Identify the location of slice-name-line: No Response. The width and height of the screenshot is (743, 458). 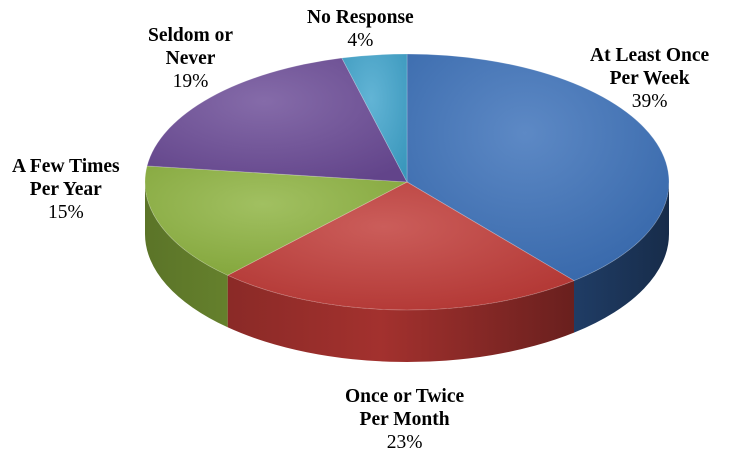
(360, 17).